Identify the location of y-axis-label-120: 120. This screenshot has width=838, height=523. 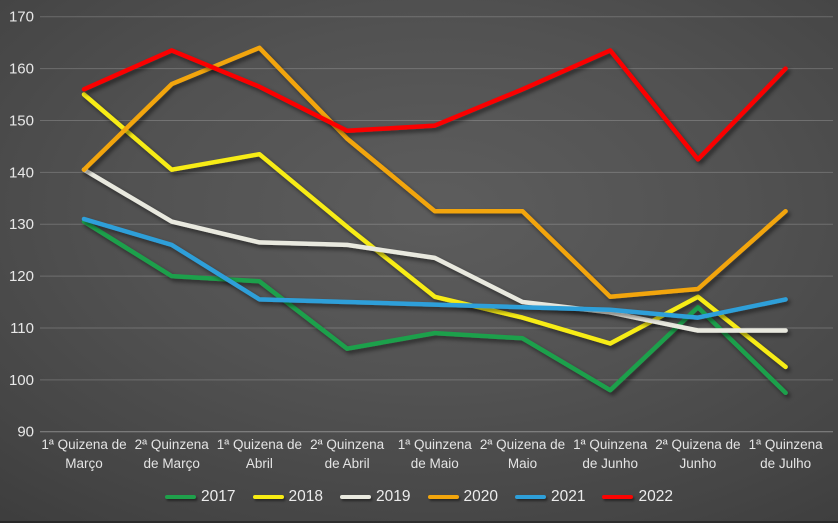
(21, 276).